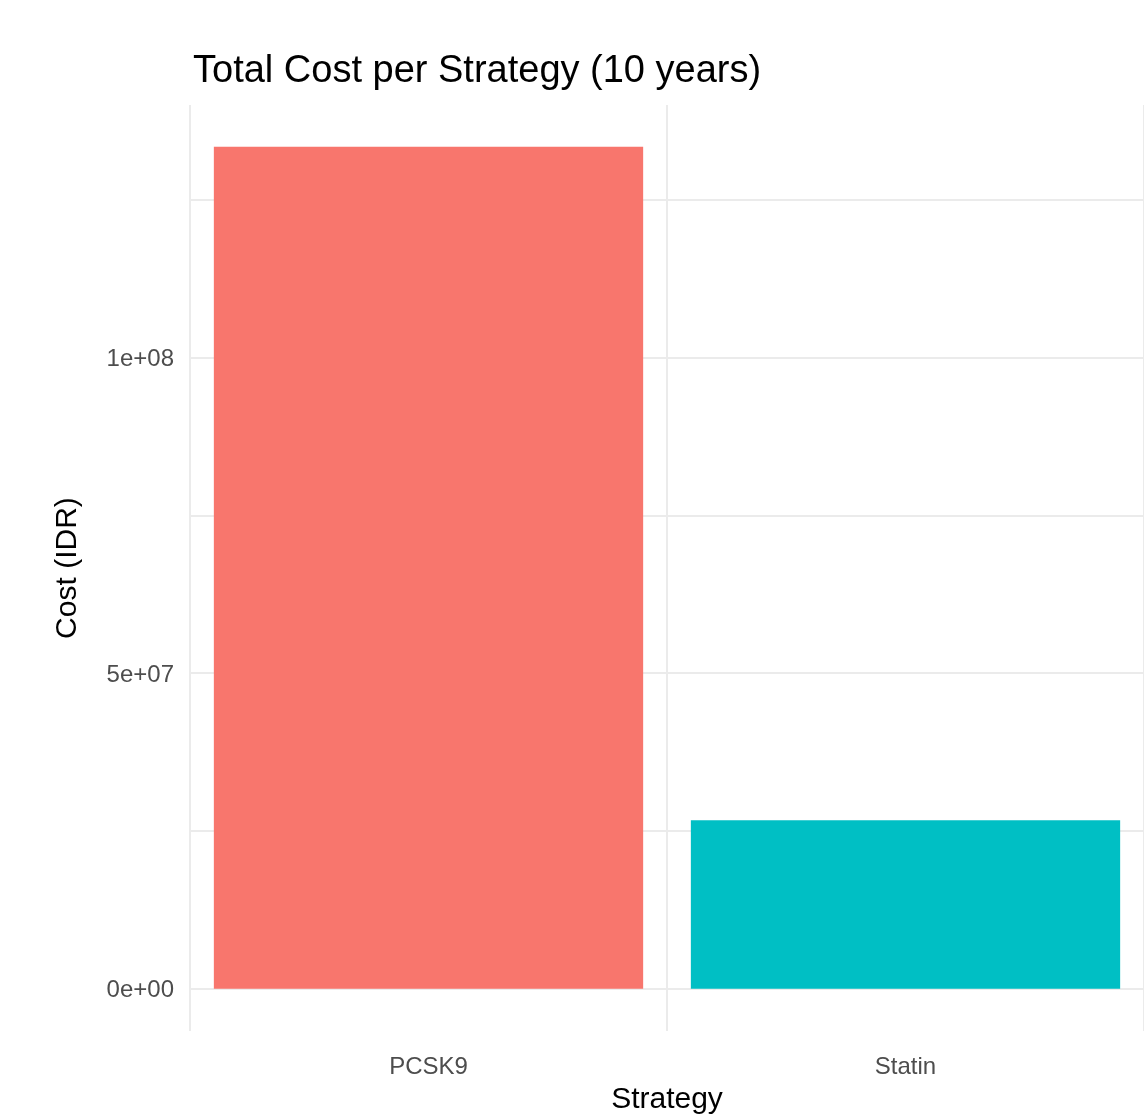 Image resolution: width=1144 pixels, height=1117 pixels. What do you see at coordinates (65, 568) in the screenshot?
I see `y-axis-title: Cost (IDR)` at bounding box center [65, 568].